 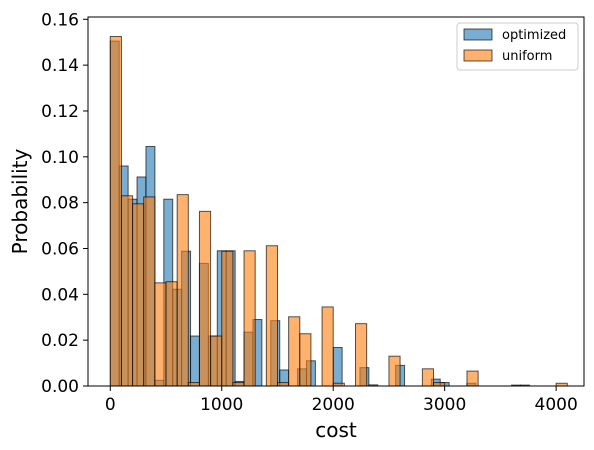 What do you see at coordinates (333, 405) in the screenshot?
I see `x-tick-label: 2000` at bounding box center [333, 405].